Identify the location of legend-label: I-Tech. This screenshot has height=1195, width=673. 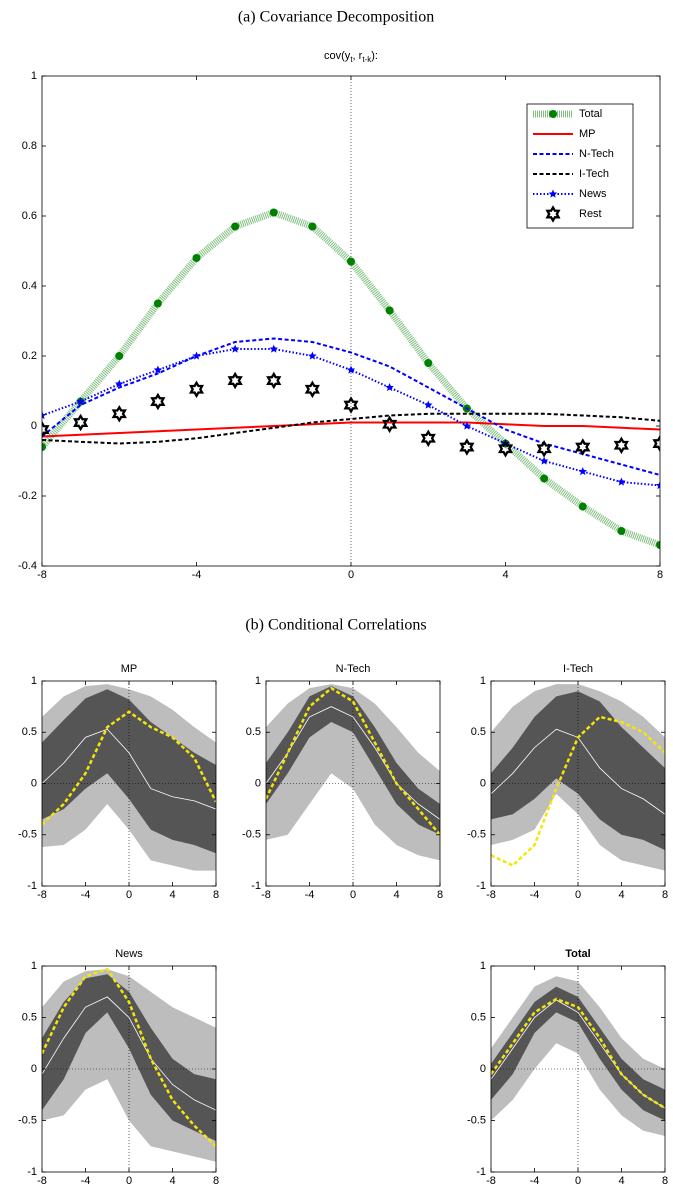
(594, 174).